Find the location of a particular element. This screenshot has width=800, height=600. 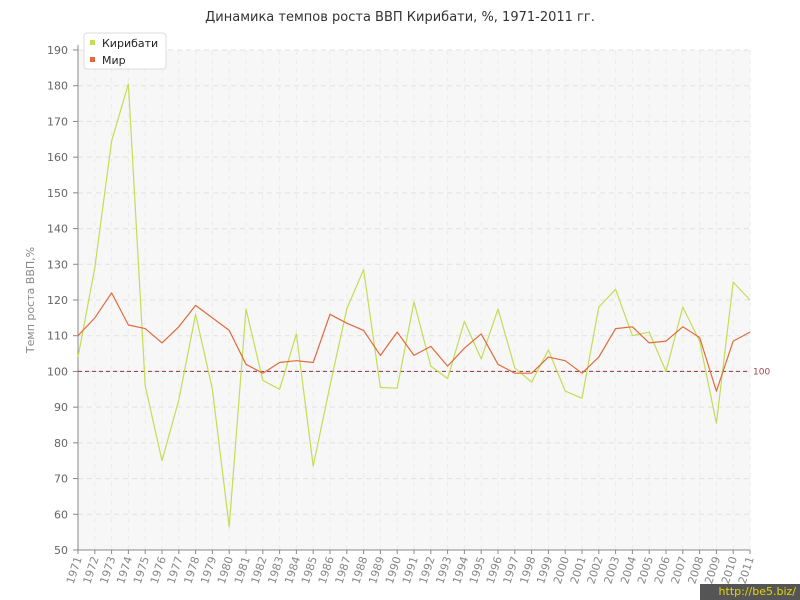

legend: Кирибати Мир is located at coordinates (125, 51).